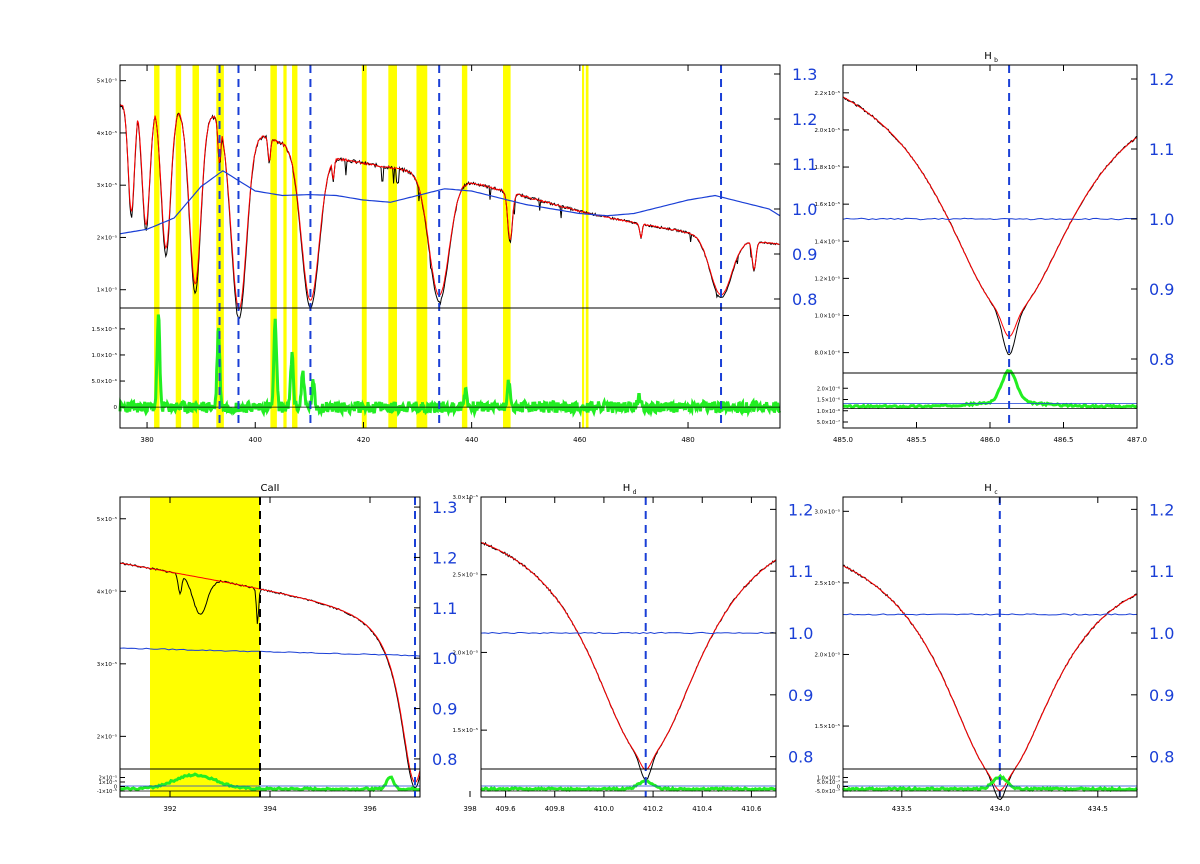  I want to click on residual-y-tick-label: 5.0×10⁻⁷, so click(828, 783).